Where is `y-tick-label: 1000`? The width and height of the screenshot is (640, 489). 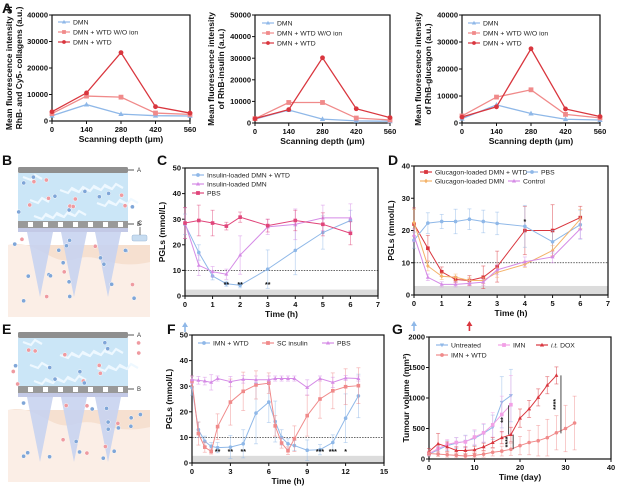
y-tick-label: 1000 is located at coordinates (416, 398).